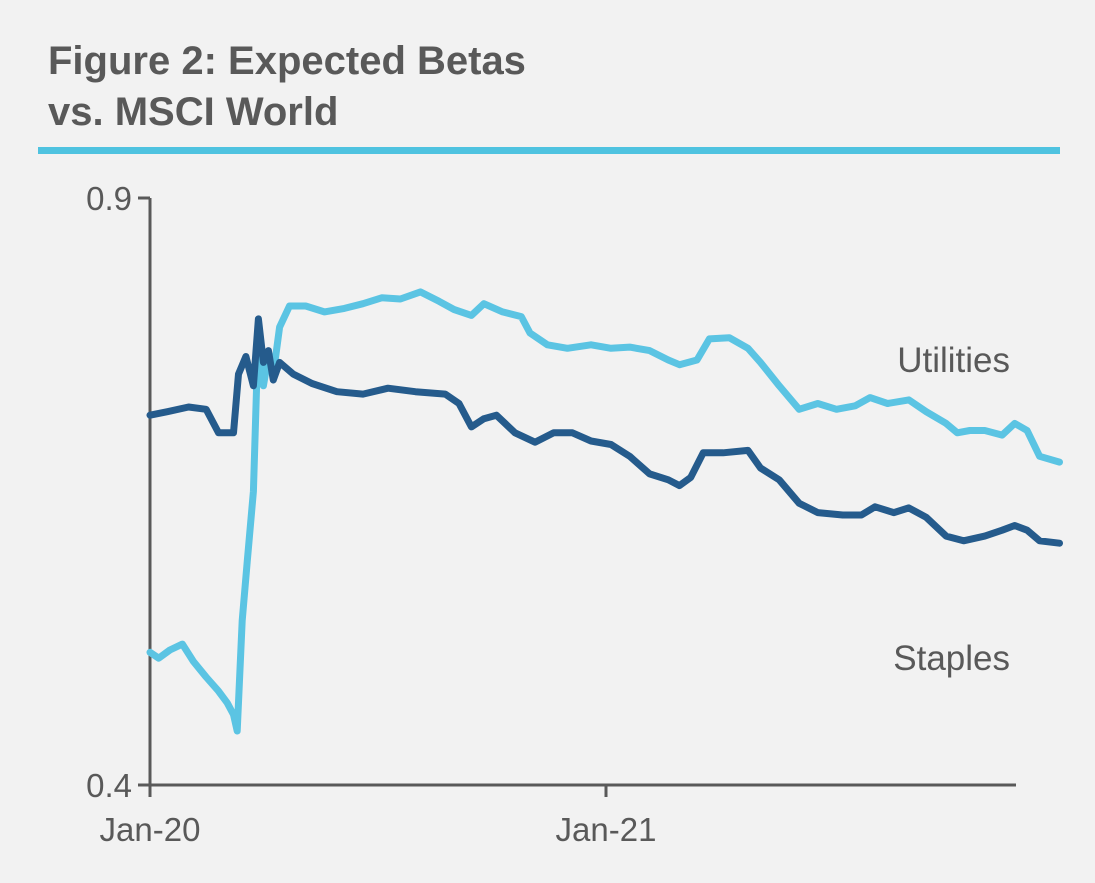  I want to click on chart-title-line-1: Figure 2: Expected Betas, so click(287, 61).